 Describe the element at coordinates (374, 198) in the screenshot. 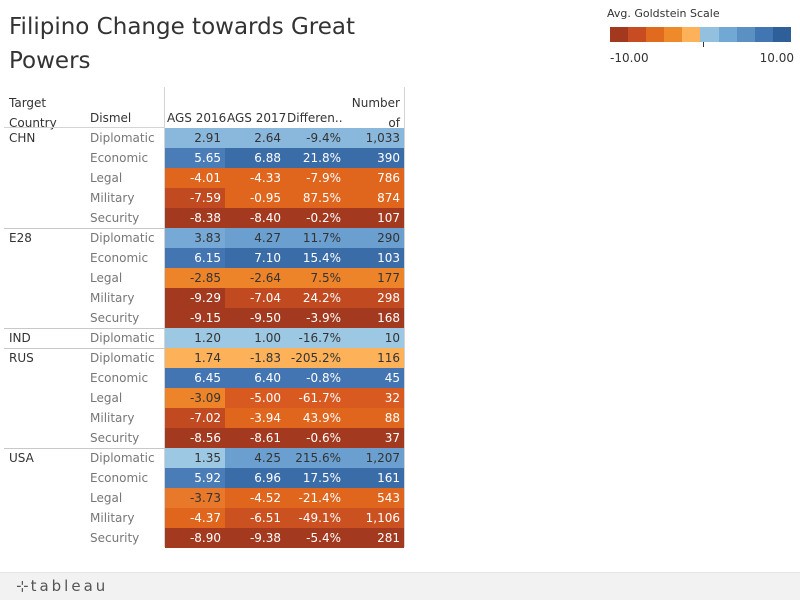

I see `cell-number-of-records: 874` at that location.